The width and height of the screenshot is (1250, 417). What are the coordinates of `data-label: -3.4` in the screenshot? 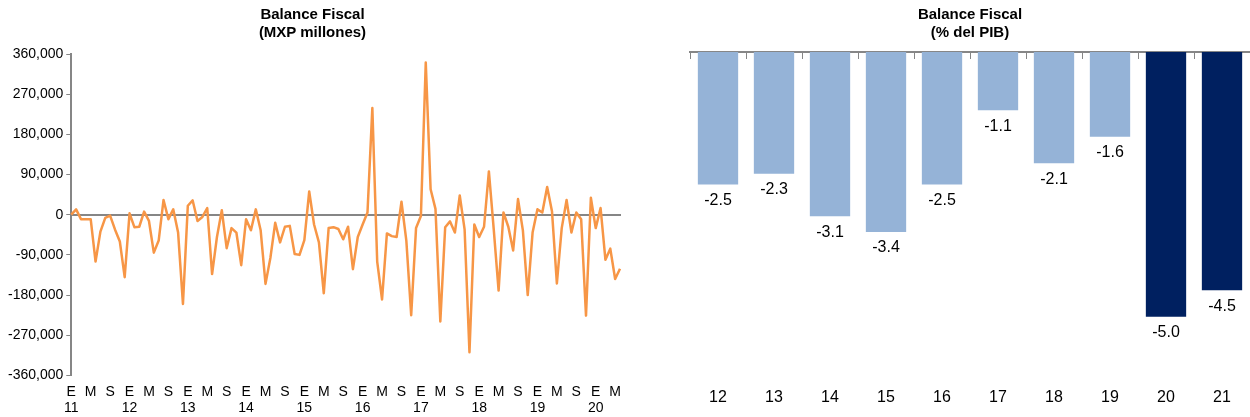 It's located at (886, 247).